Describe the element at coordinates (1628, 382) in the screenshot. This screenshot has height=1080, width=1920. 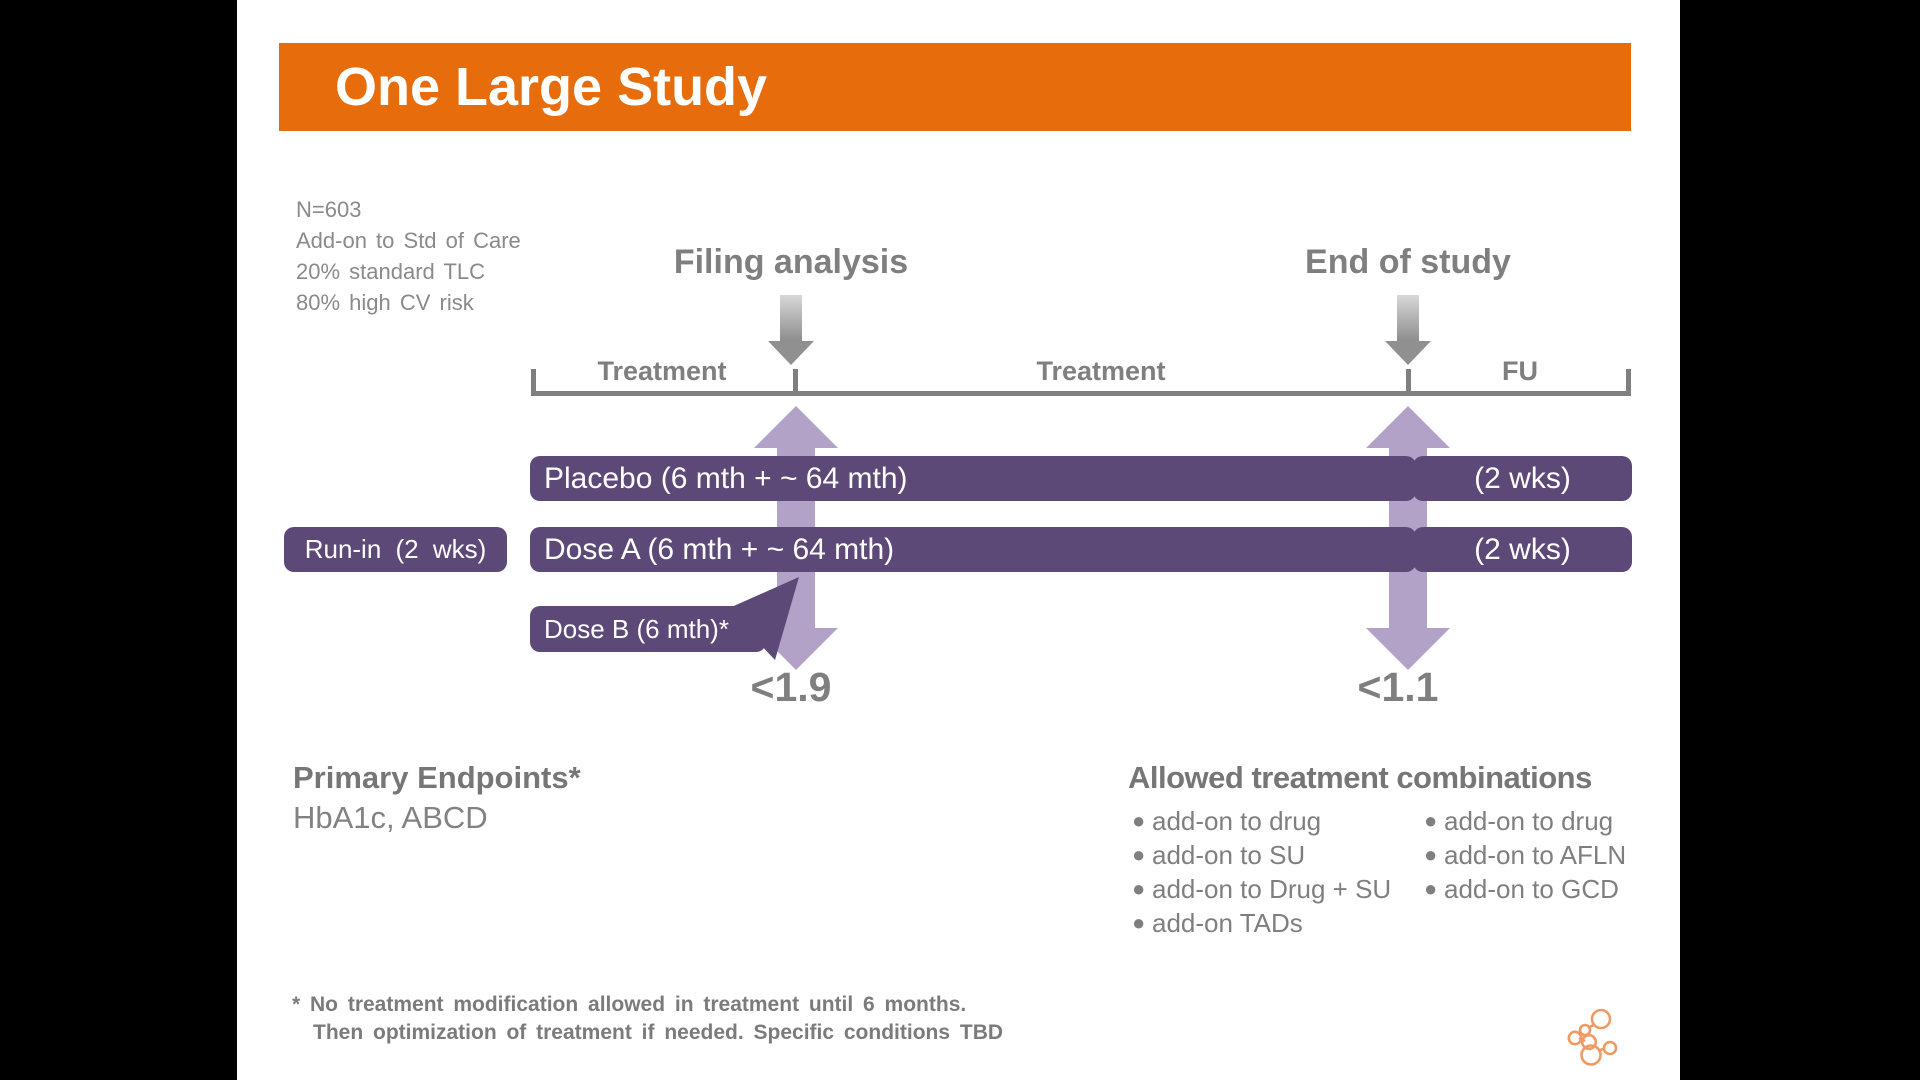
I see `timeline-tick-finish` at that location.